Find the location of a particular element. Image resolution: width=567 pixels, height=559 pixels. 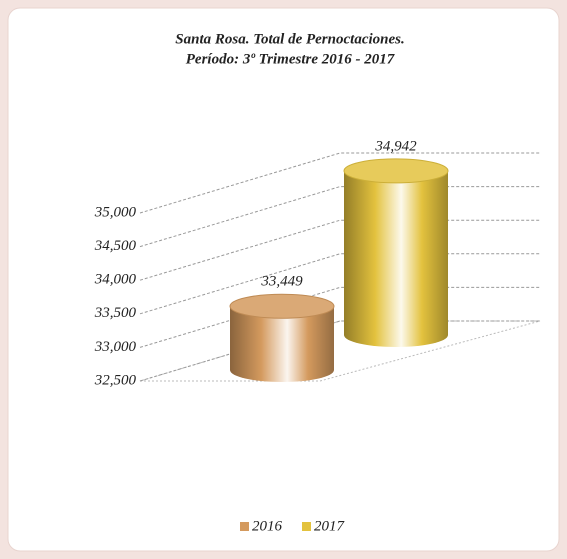

chart-subtitle: Período: 3º Trimestre 2016 - 2017 is located at coordinates (290, 59).